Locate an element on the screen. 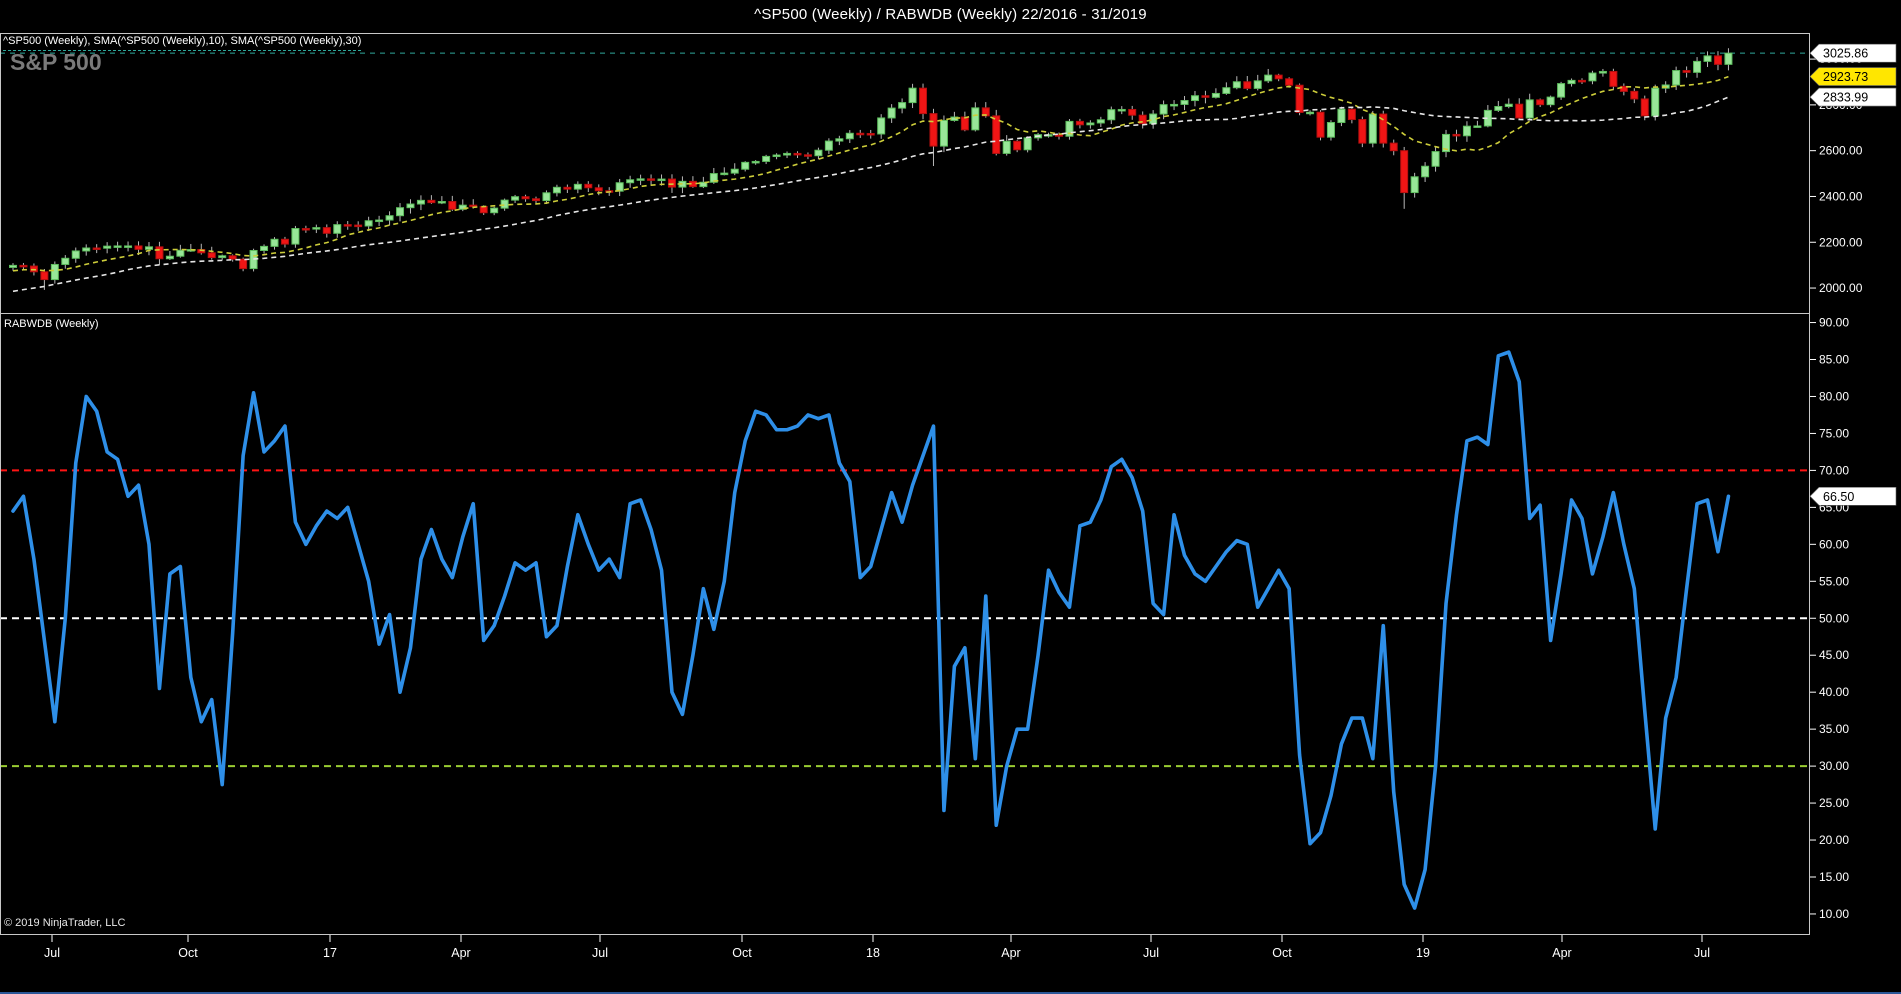 This screenshot has width=1901, height=994. axis-tick-label: 55.00 is located at coordinates (1834, 581).